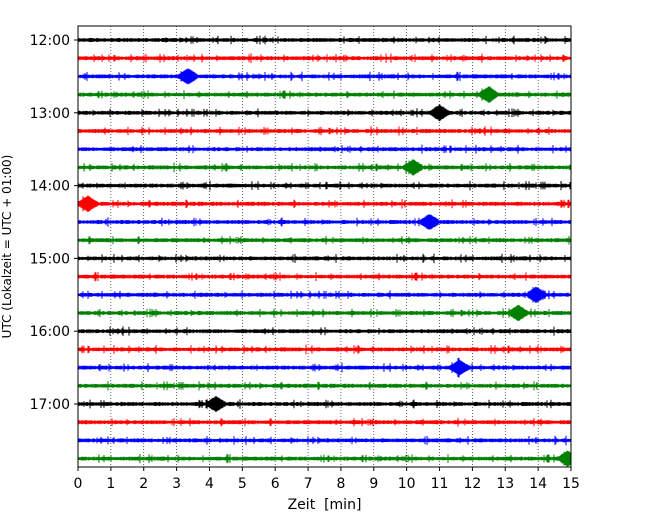 Image resolution: width=650 pixels, height=524 pixels. What do you see at coordinates (209, 484) in the screenshot?
I see `x-tick-label: 4` at bounding box center [209, 484].